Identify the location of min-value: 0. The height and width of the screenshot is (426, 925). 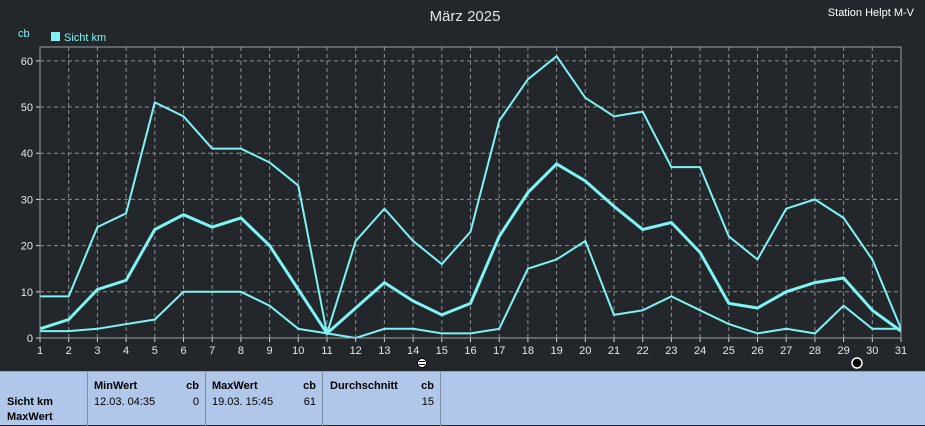
(195, 402).